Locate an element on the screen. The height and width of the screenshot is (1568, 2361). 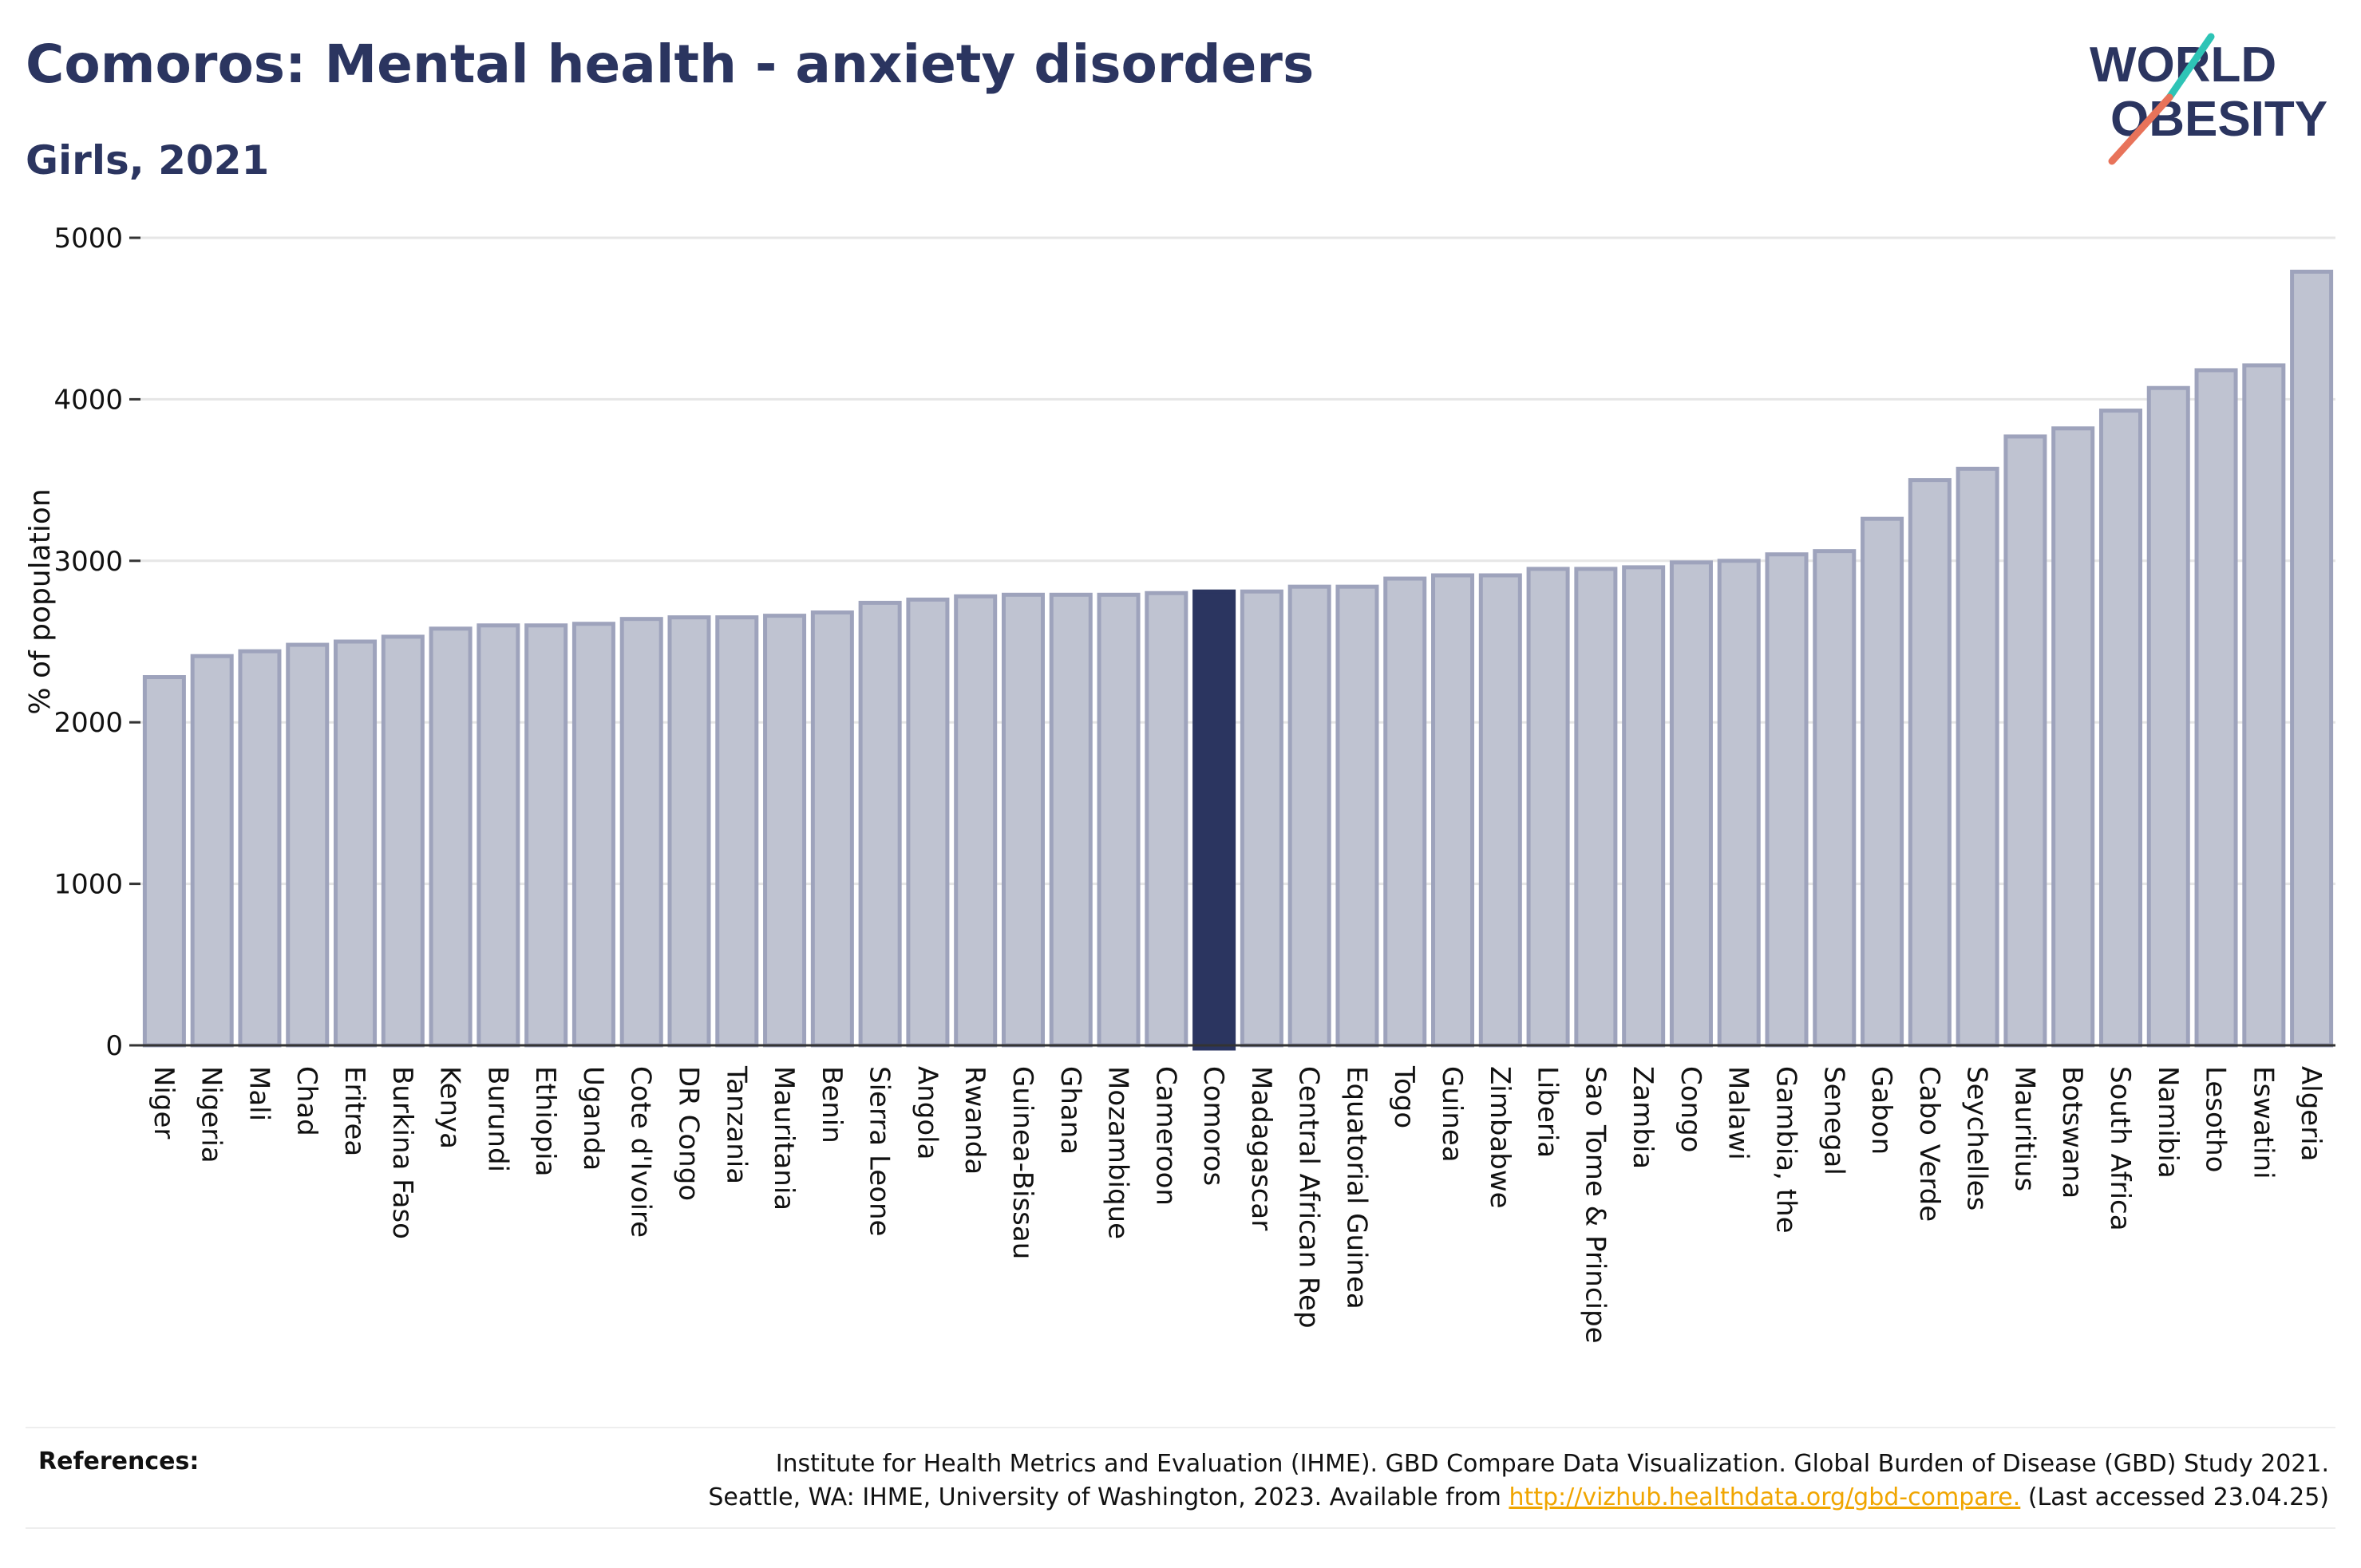
x-tick-label: Congo is located at coordinates (1690, 1109).